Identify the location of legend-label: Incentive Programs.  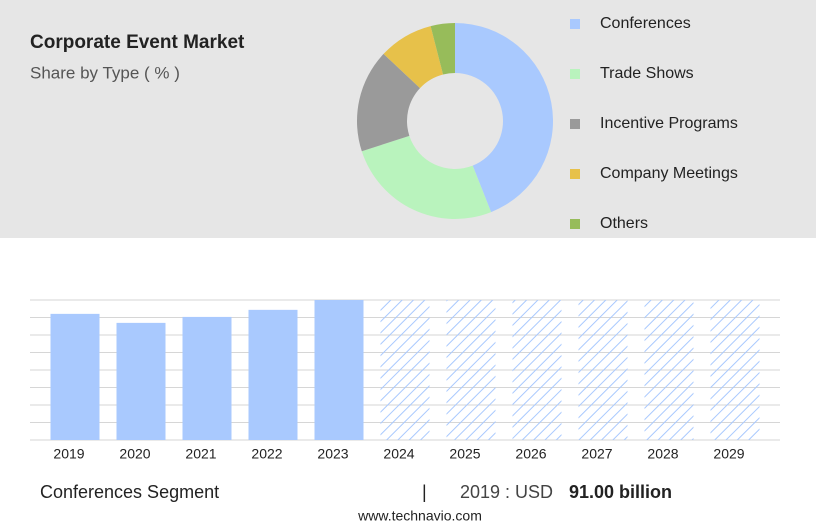
(669, 123).